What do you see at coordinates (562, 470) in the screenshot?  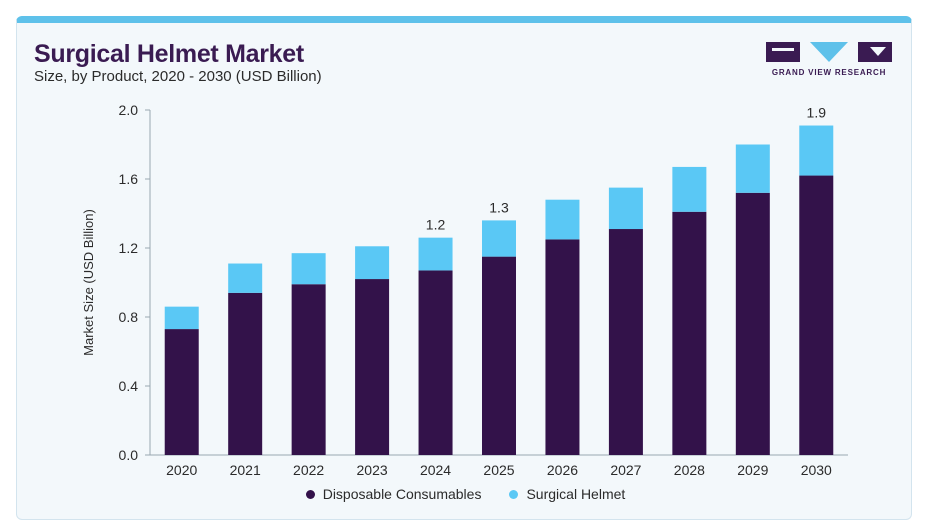 I see `x-tick-label: 2026` at bounding box center [562, 470].